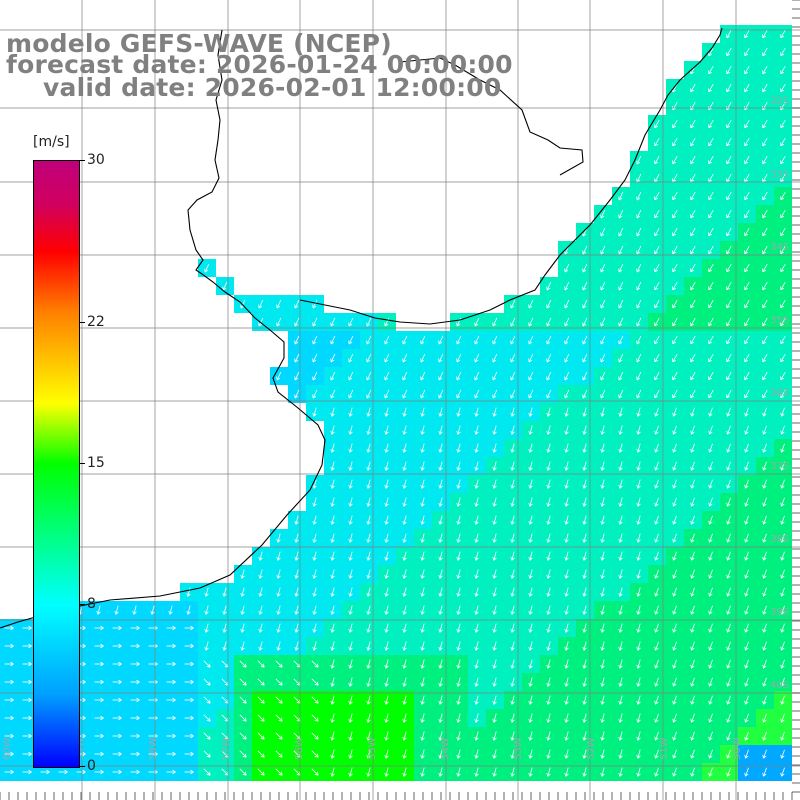 The image size is (800, 800). What do you see at coordinates (56, 464) in the screenshot?
I see `colorbar` at bounding box center [56, 464].